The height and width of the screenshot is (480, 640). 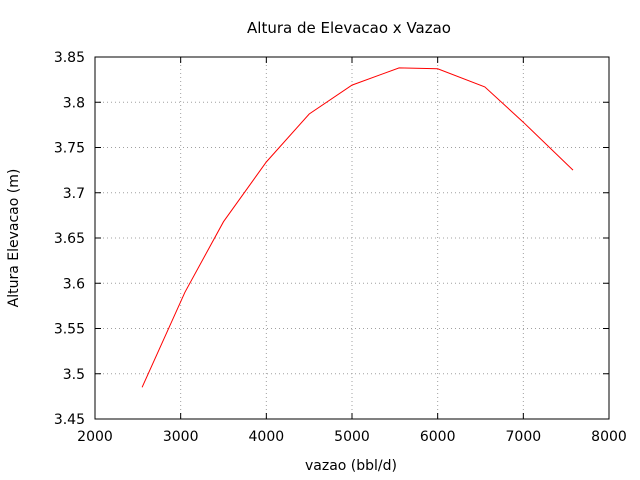 What do you see at coordinates (69, 420) in the screenshot?
I see `y-tick-label: 3.45` at bounding box center [69, 420].